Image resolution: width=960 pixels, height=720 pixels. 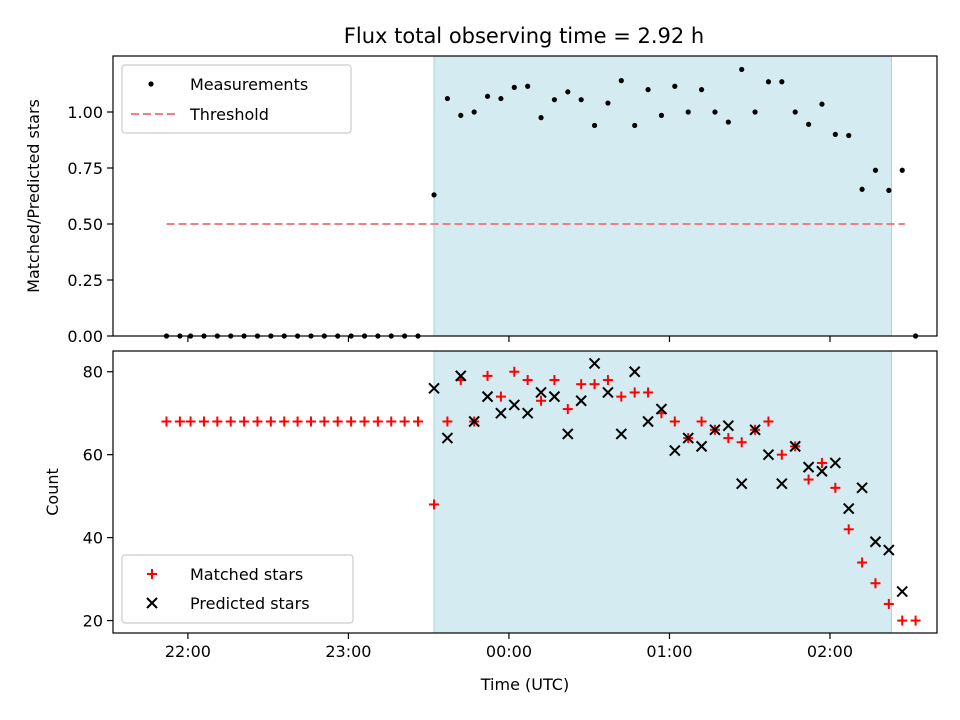 I want to click on y-tick-label: 60, so click(x=93, y=455).